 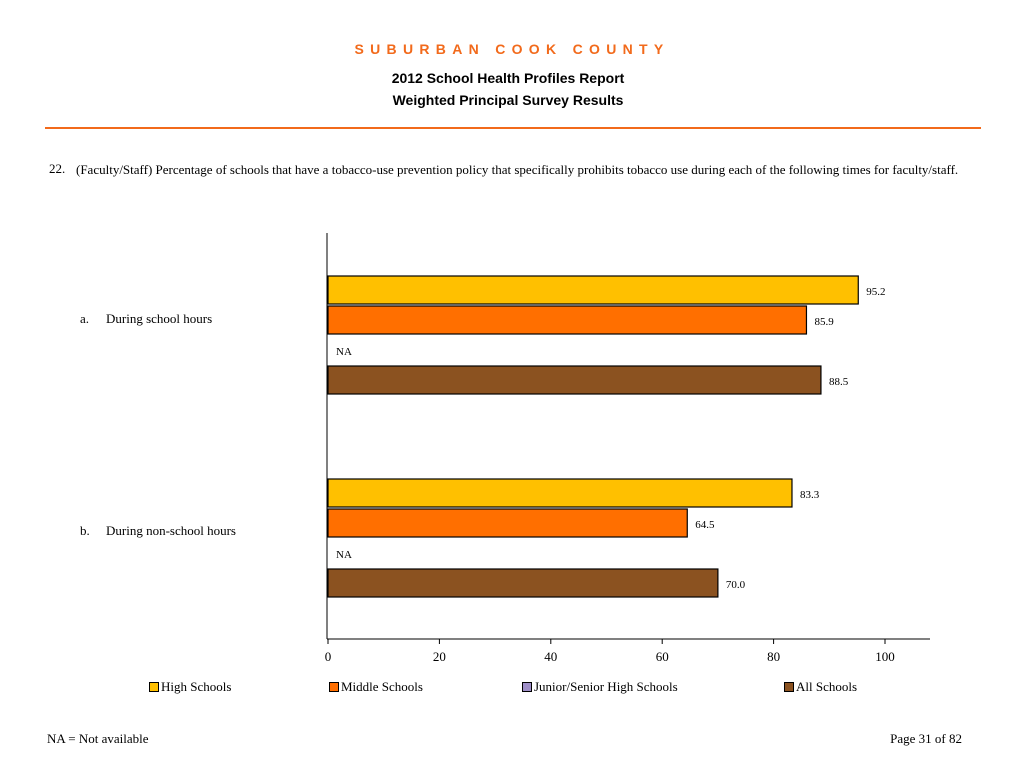 I want to click on legend-label-all-schools: All Schools, so click(x=827, y=686).